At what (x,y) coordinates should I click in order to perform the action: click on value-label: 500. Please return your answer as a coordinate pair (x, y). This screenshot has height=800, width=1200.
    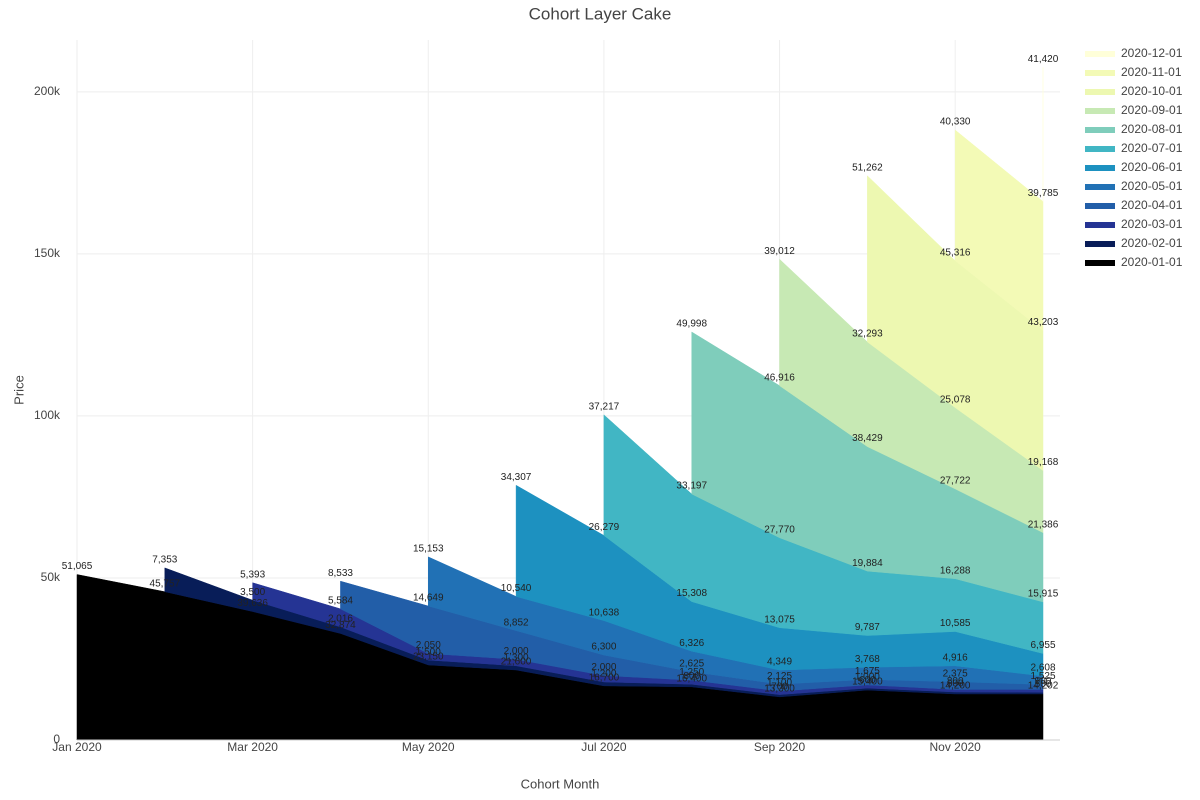
    Looking at the image, I should click on (1043, 684).